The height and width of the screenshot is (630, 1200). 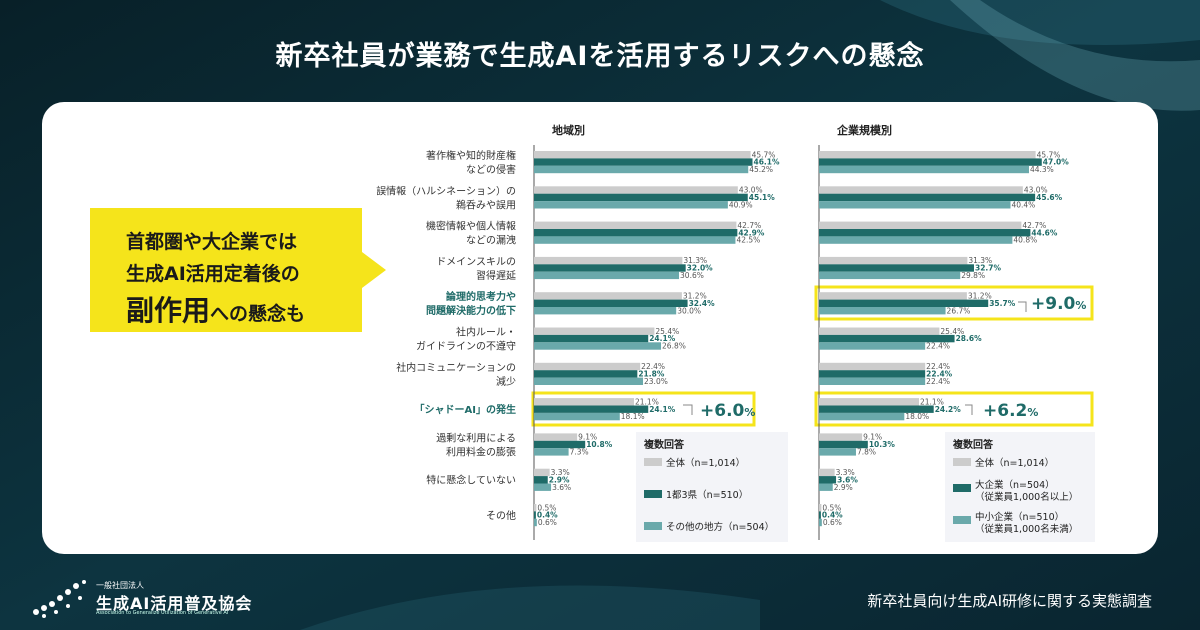 I want to click on callout-line1: 首都圏や大企業では, so click(x=212, y=242).